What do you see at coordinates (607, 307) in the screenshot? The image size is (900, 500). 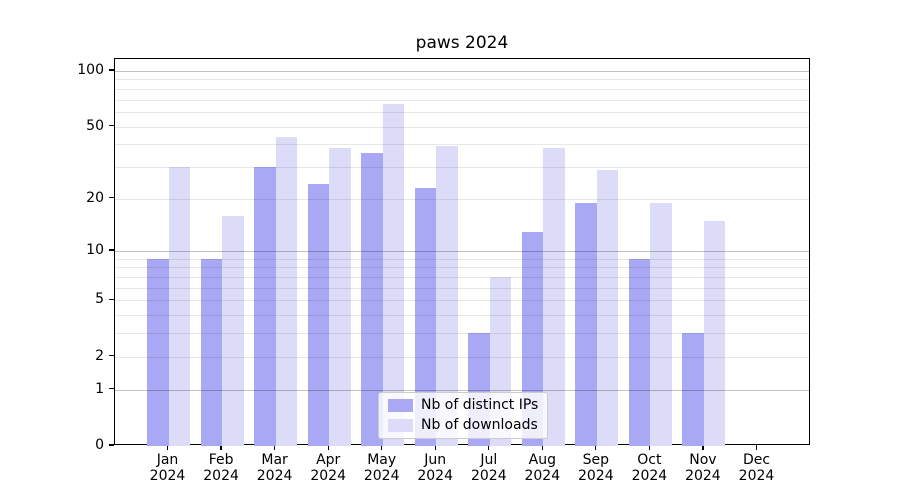 I see `bar-downloads-sep` at bounding box center [607, 307].